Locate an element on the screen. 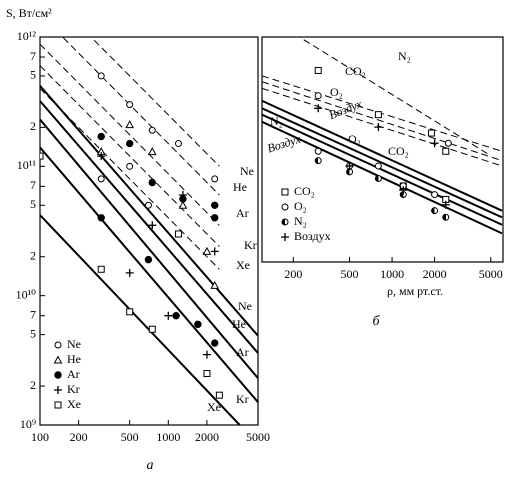  x-tick-label: 5000 is located at coordinates (491, 274).